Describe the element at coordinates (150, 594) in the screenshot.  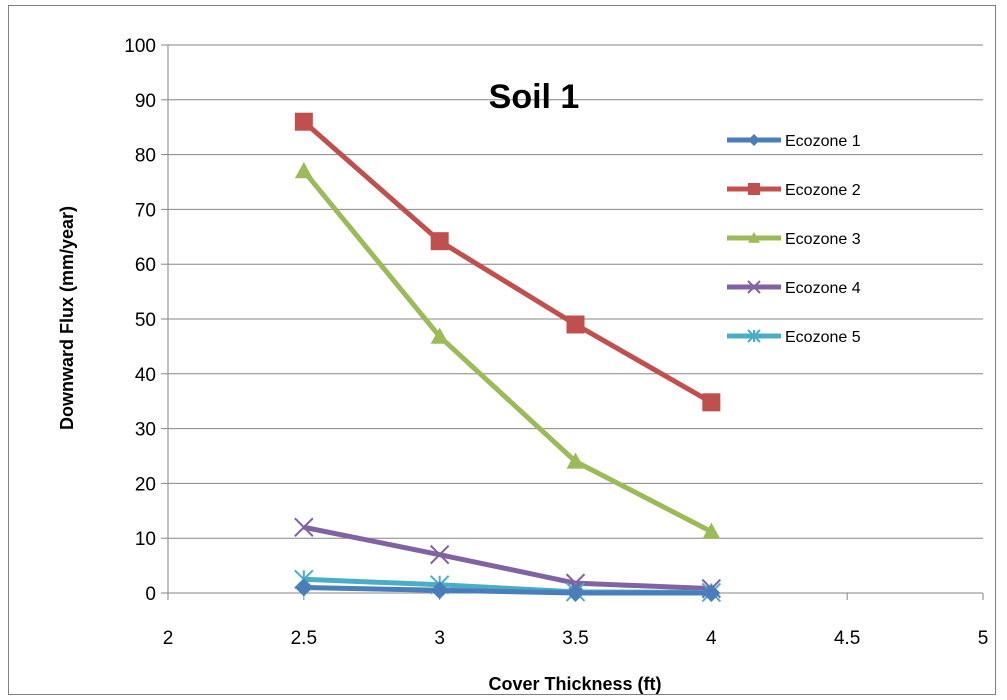
I see `y-tick-label: 0` at that location.